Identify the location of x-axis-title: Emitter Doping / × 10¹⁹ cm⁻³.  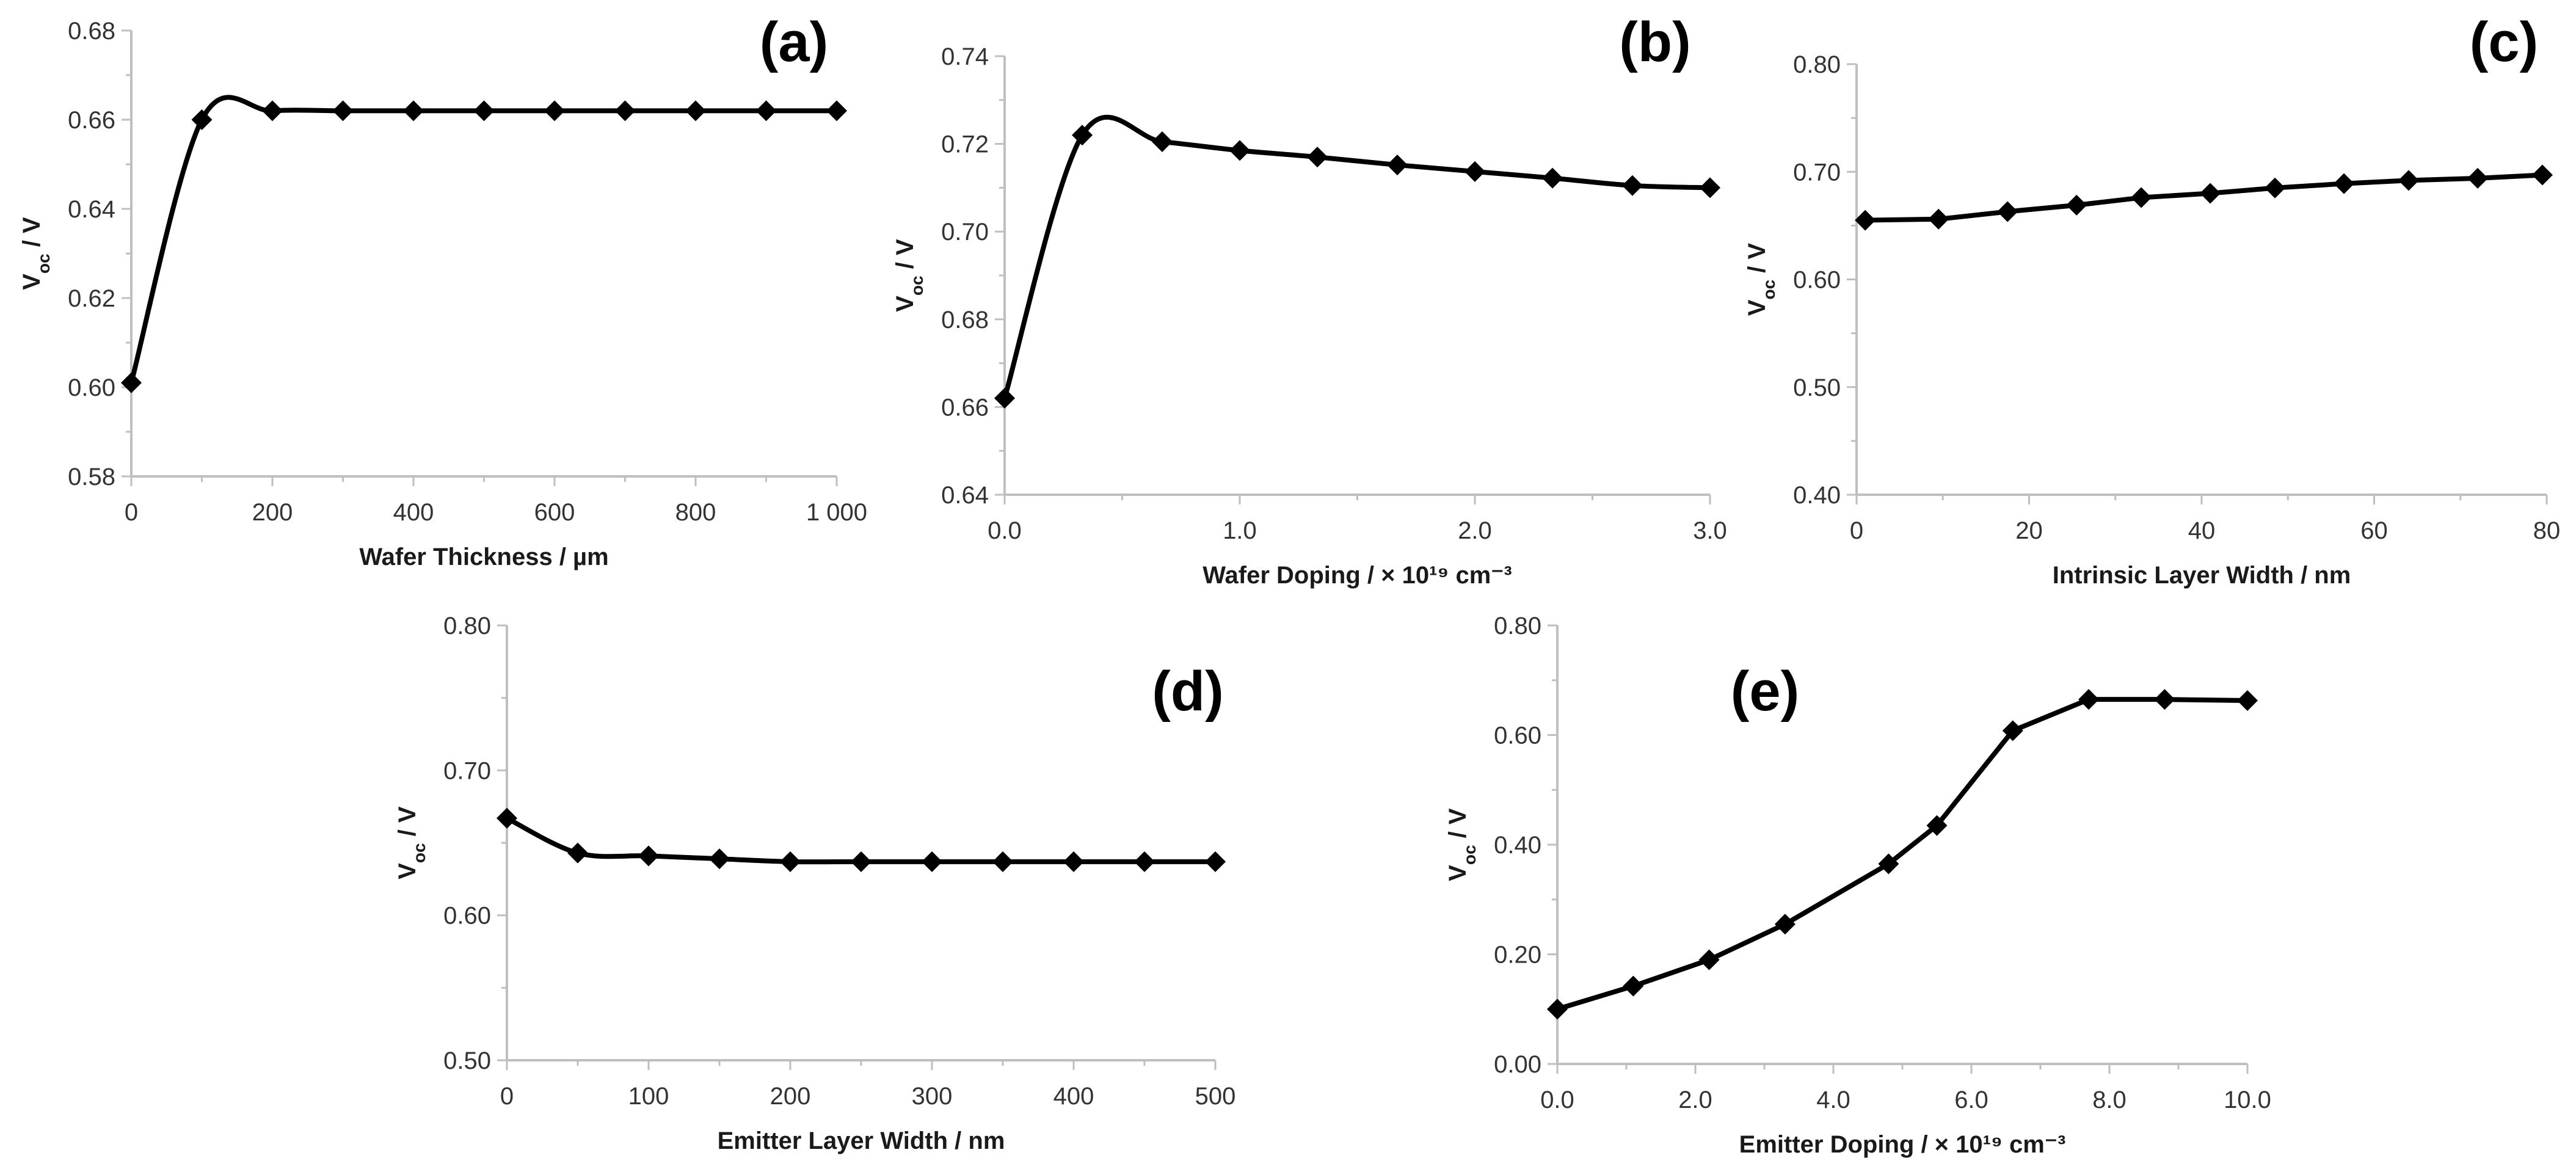
(1902, 1144).